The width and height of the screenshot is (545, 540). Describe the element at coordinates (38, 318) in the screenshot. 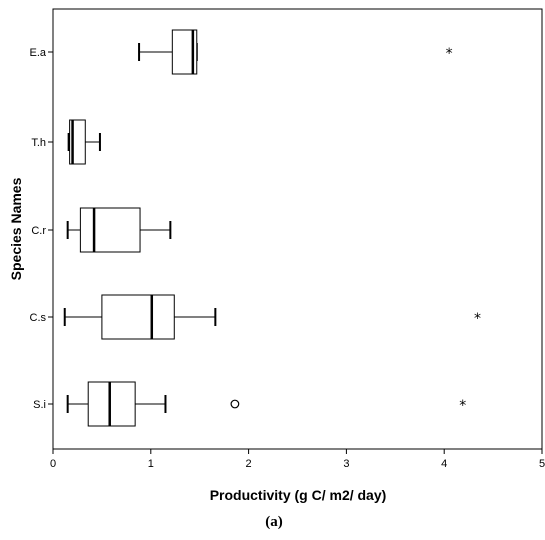

I see `y-tick-label: C.s` at that location.